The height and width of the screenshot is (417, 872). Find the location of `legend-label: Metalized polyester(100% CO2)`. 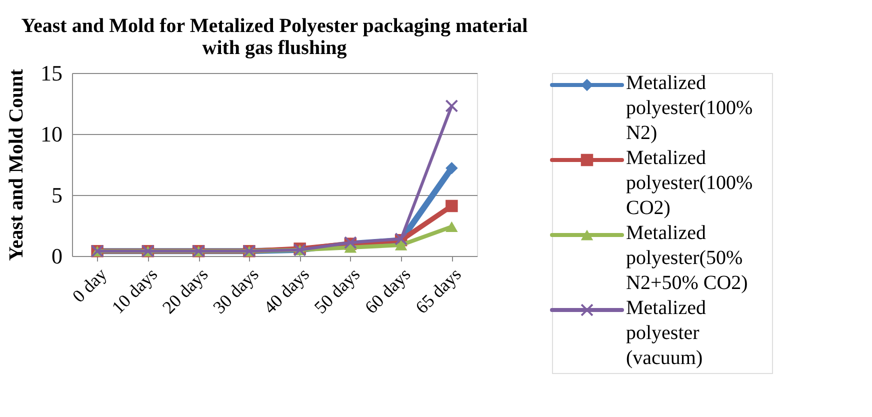

legend-label: Metalized polyester(100% CO2) is located at coordinates (689, 183).